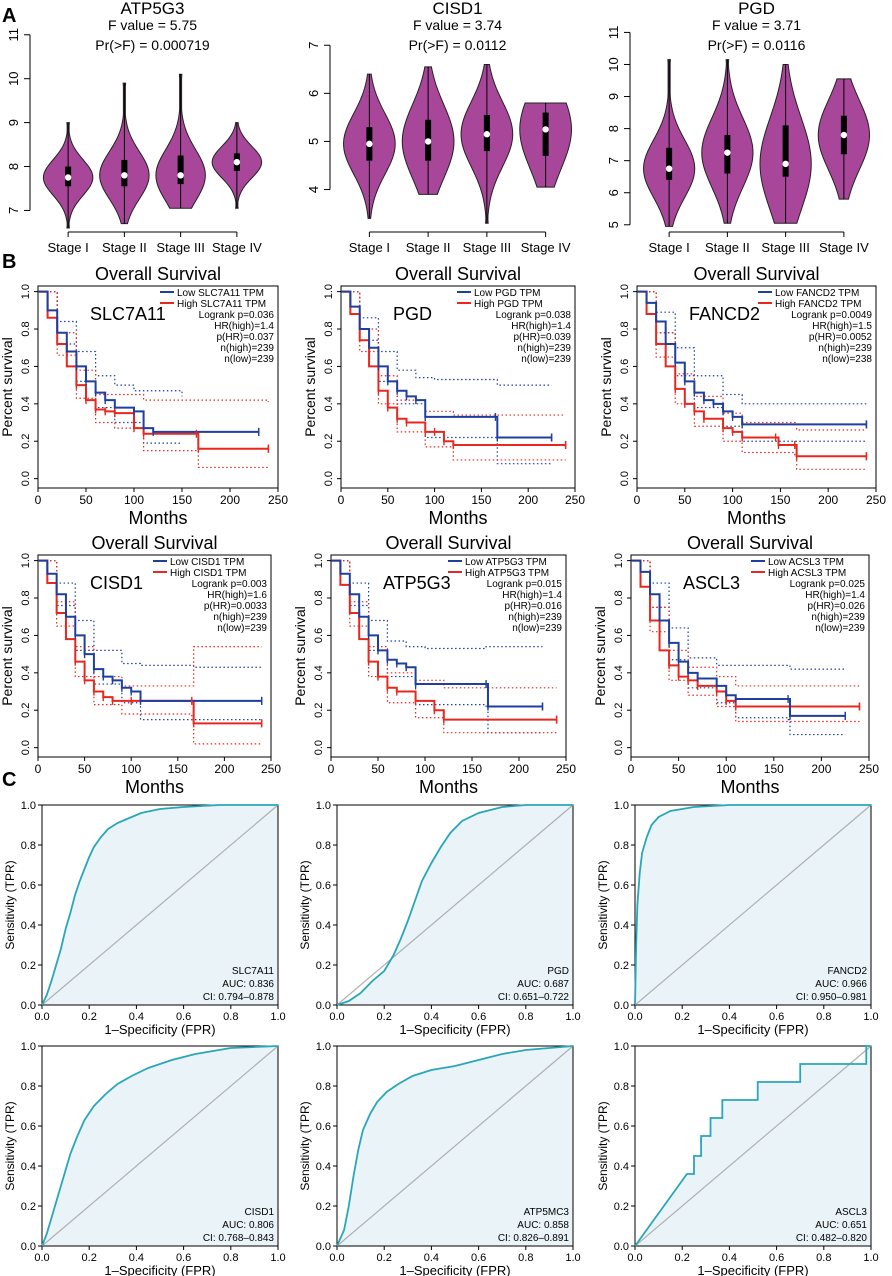  I want to click on km-x-tick-label: 250, so click(566, 769).